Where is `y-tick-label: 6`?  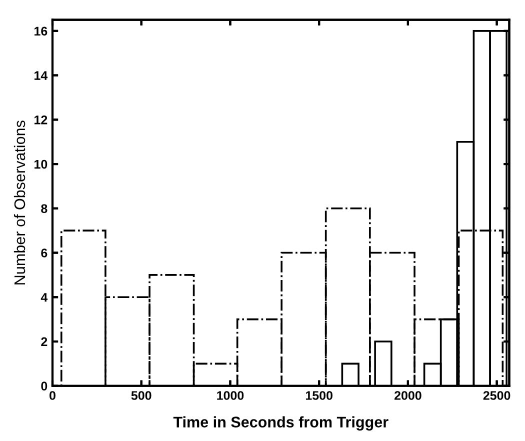
y-tick-label: 6 is located at coordinates (44, 253).